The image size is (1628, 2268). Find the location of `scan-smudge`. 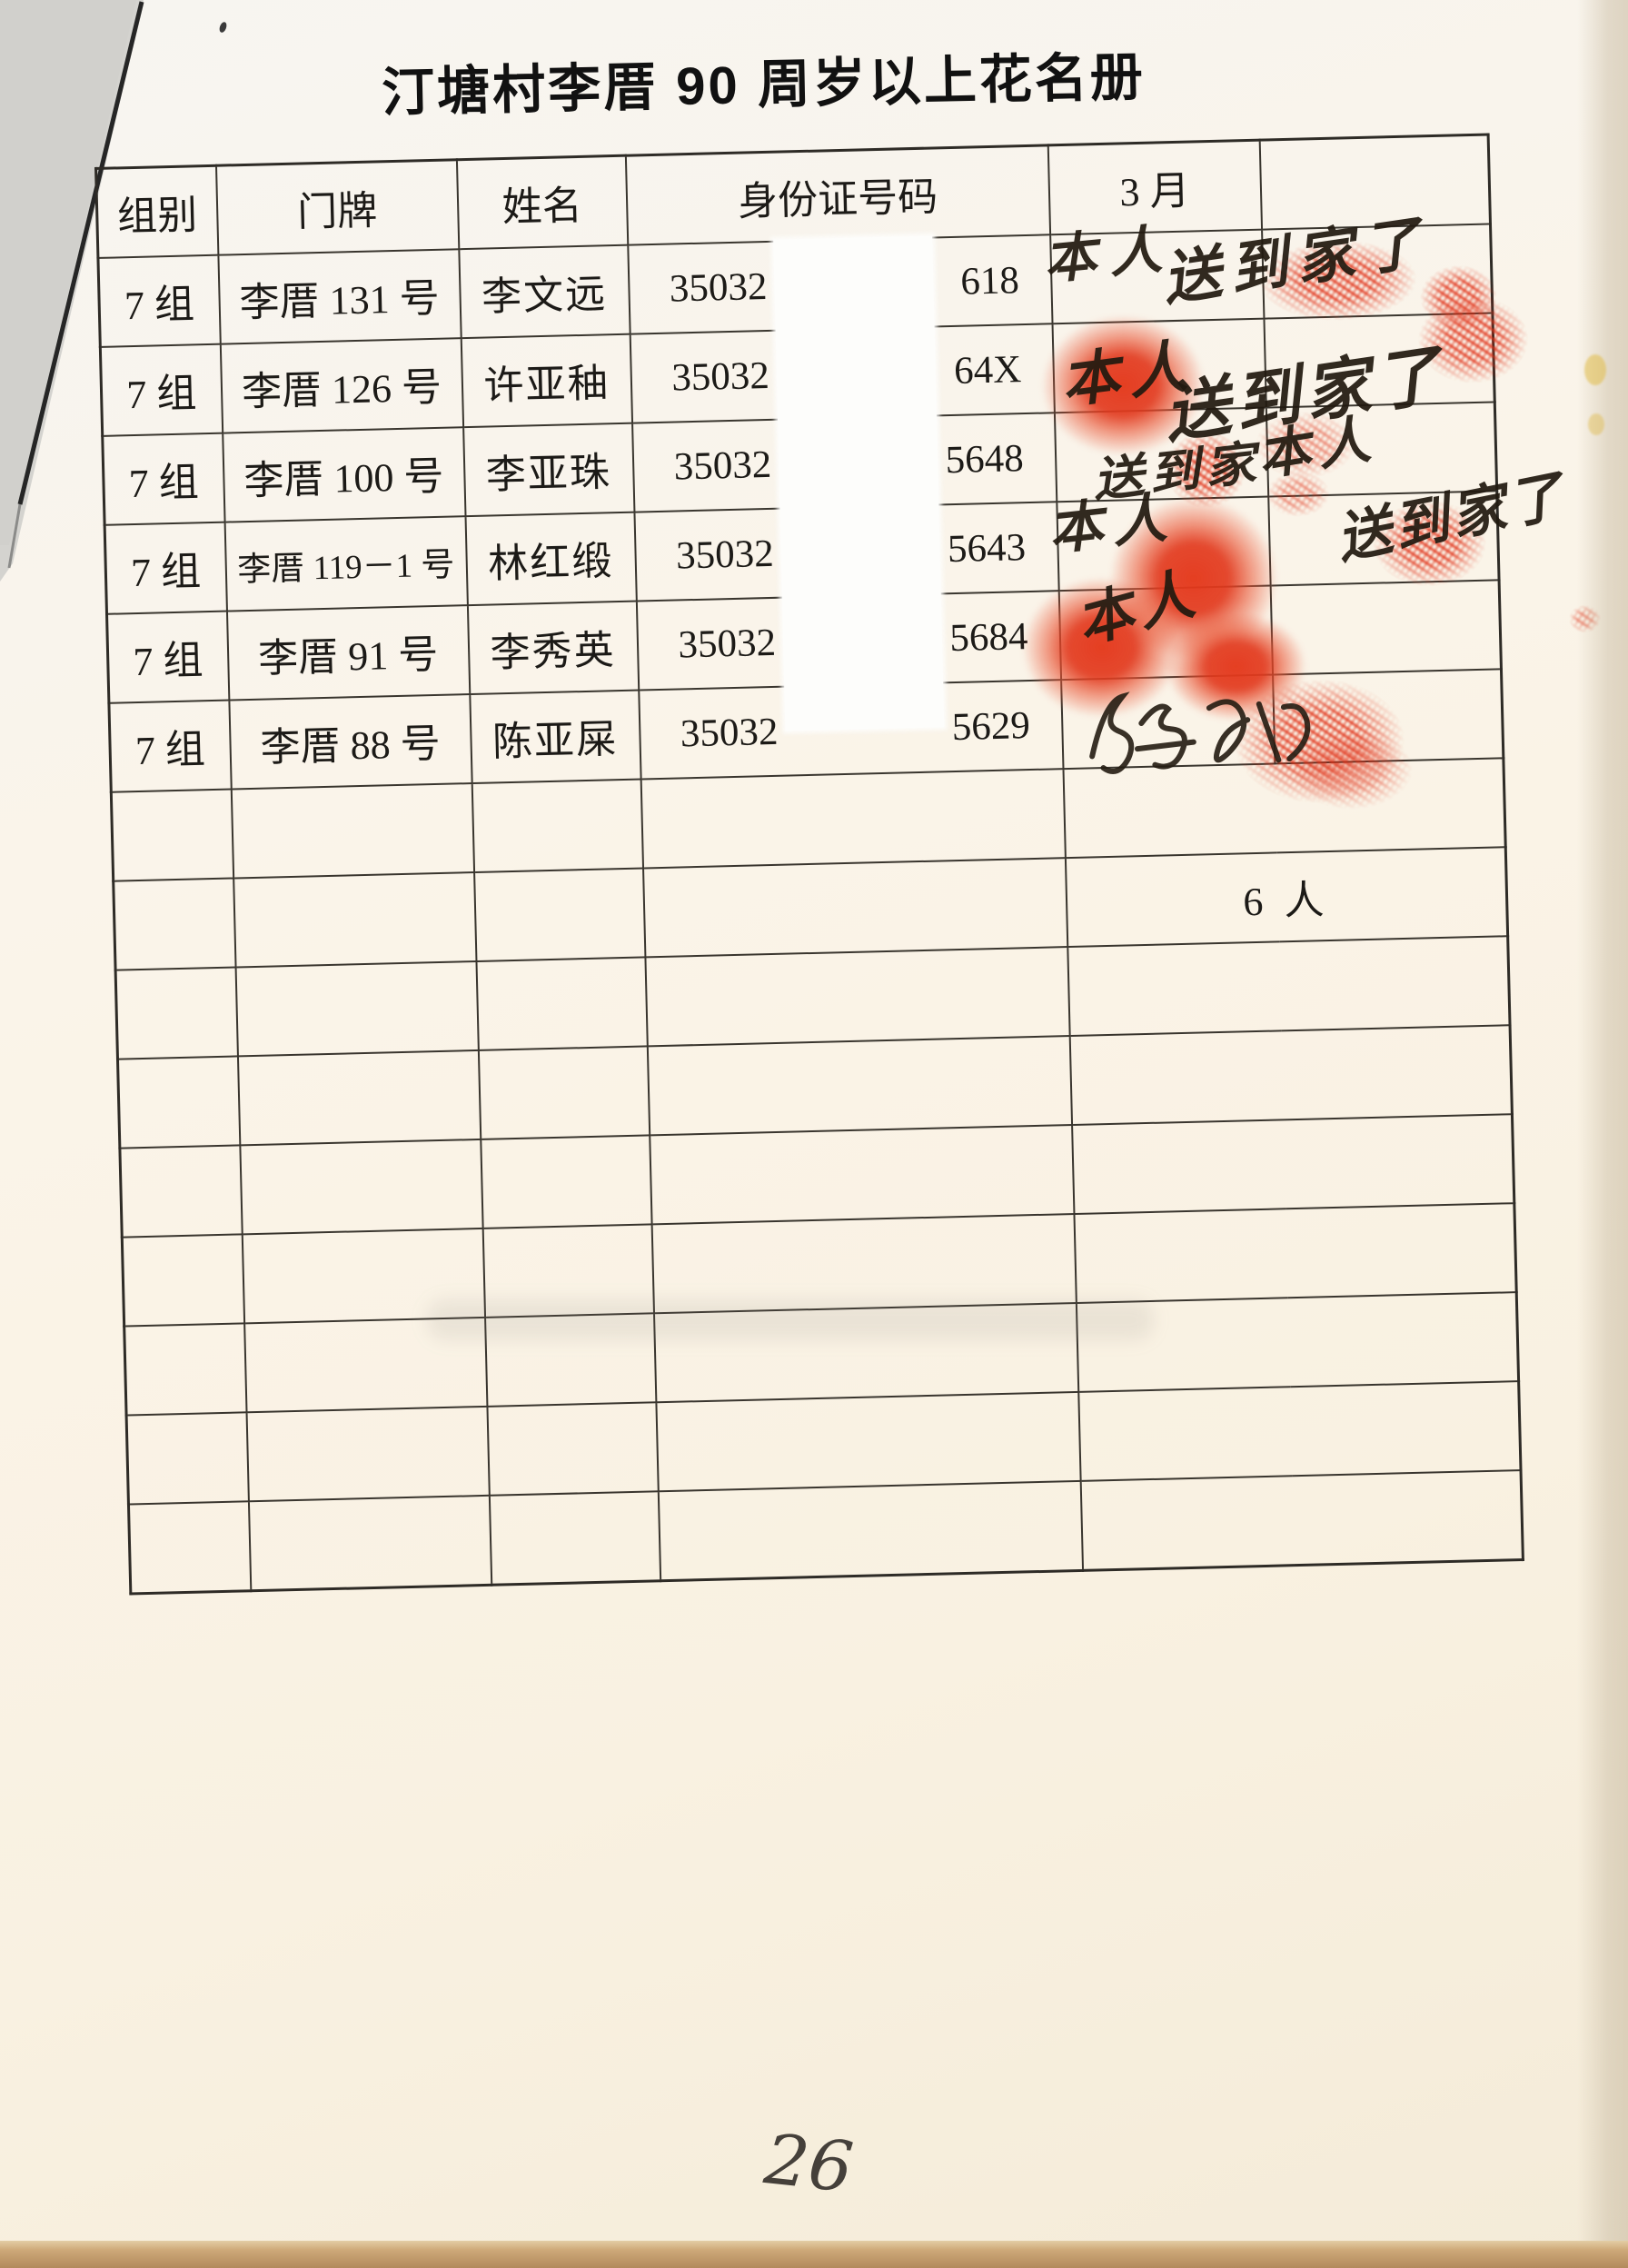

scan-smudge is located at coordinates (791, 1319).